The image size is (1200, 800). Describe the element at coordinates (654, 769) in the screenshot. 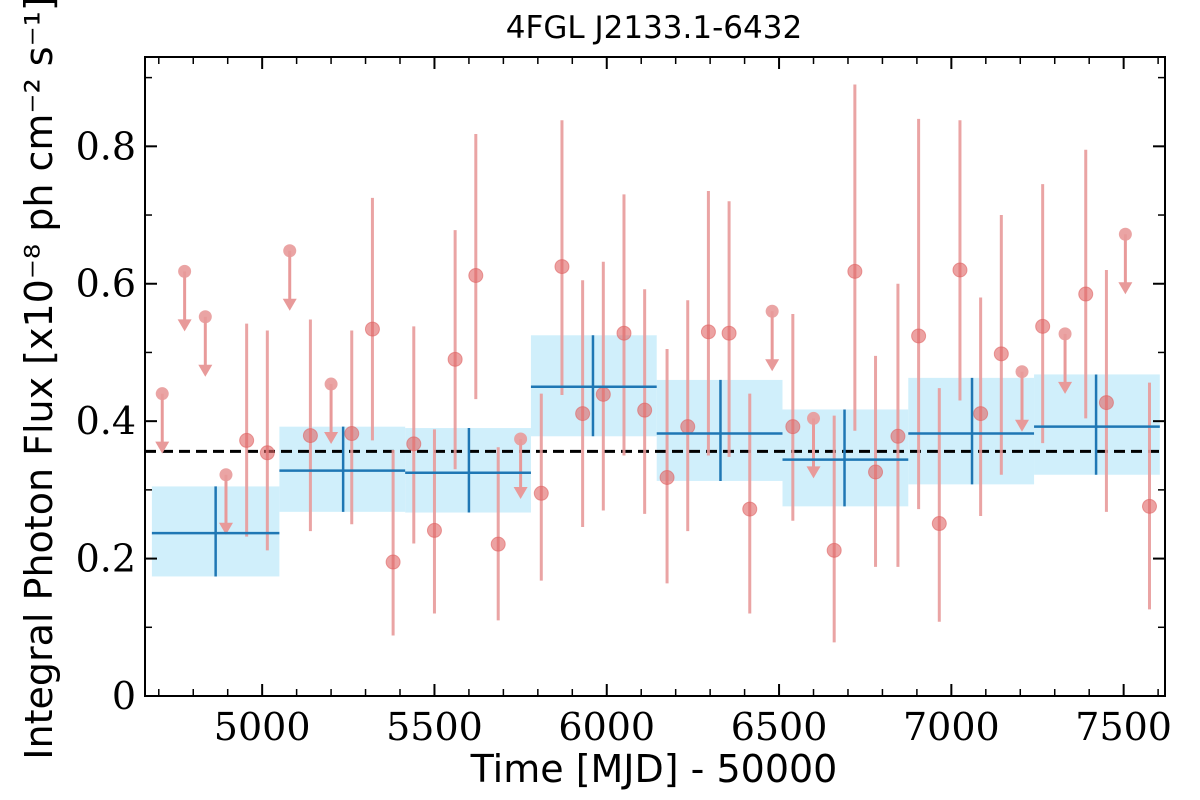

I see `x-axis-label: Time [MJD] - 50000` at that location.